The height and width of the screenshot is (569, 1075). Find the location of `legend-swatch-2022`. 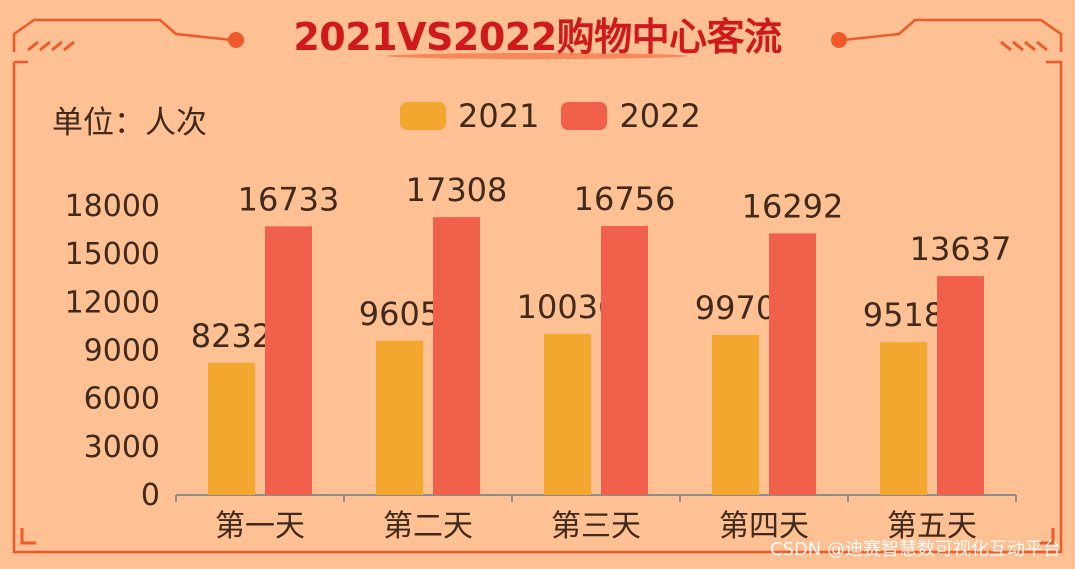

legend-swatch-2022 is located at coordinates (584, 116).